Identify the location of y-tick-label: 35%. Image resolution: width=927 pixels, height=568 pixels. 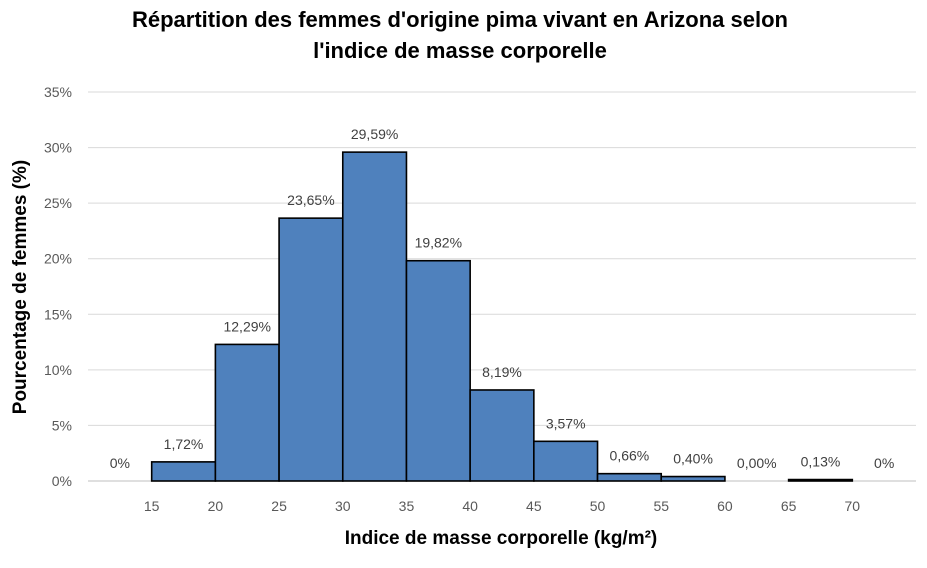
(58, 92).